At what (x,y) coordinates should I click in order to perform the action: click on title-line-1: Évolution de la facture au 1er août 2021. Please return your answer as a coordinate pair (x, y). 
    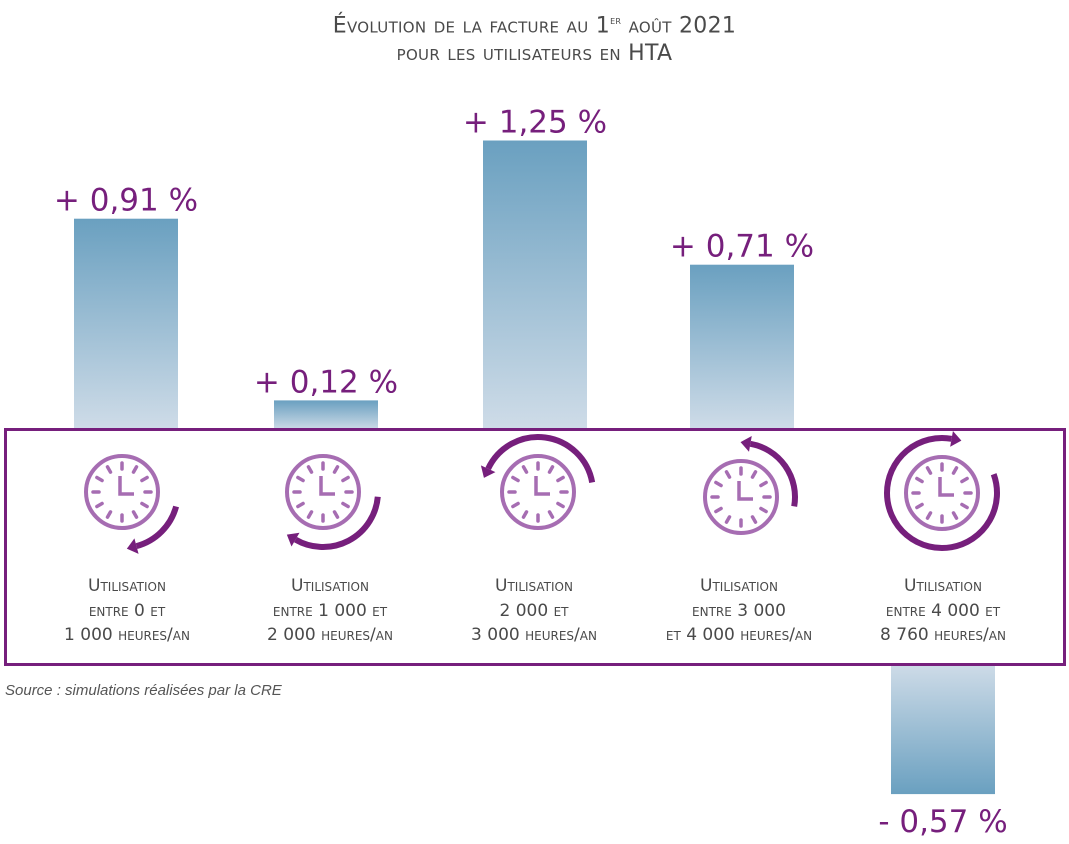
    Looking at the image, I should click on (534, 23).